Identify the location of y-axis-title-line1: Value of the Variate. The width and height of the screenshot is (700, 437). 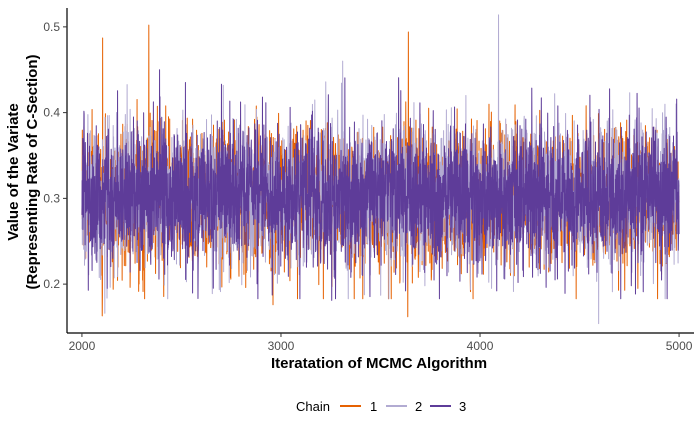
(13, 172).